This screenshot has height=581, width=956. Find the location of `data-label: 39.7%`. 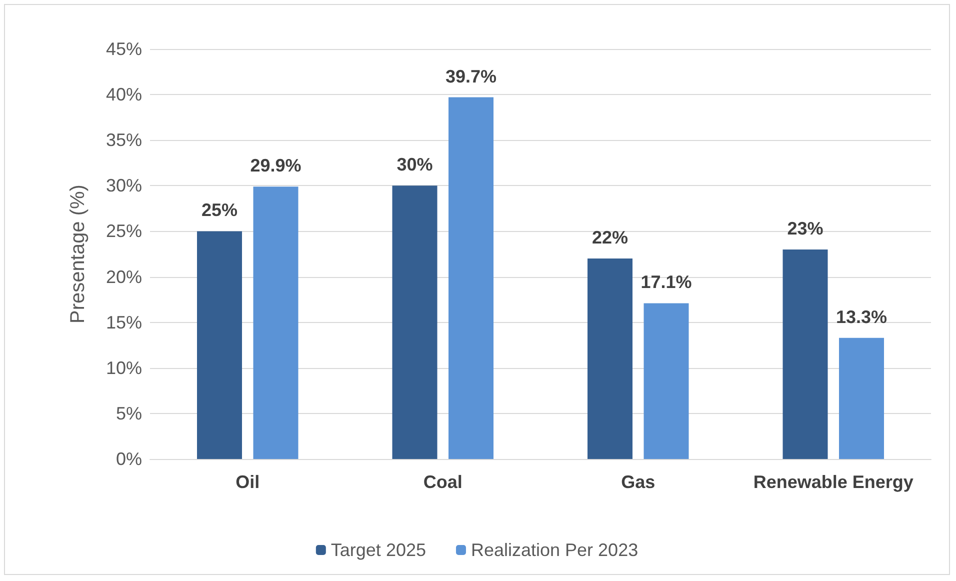

data-label: 39.7% is located at coordinates (471, 76).